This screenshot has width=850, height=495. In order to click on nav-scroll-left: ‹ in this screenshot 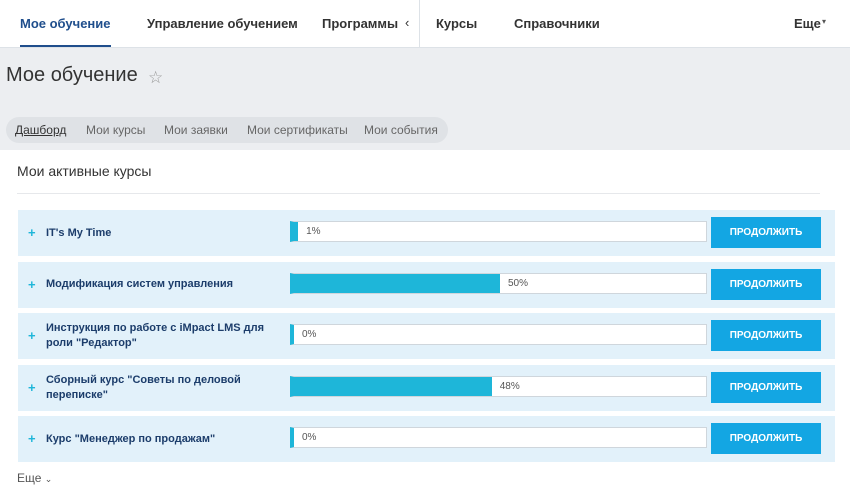, I will do `click(407, 22)`.